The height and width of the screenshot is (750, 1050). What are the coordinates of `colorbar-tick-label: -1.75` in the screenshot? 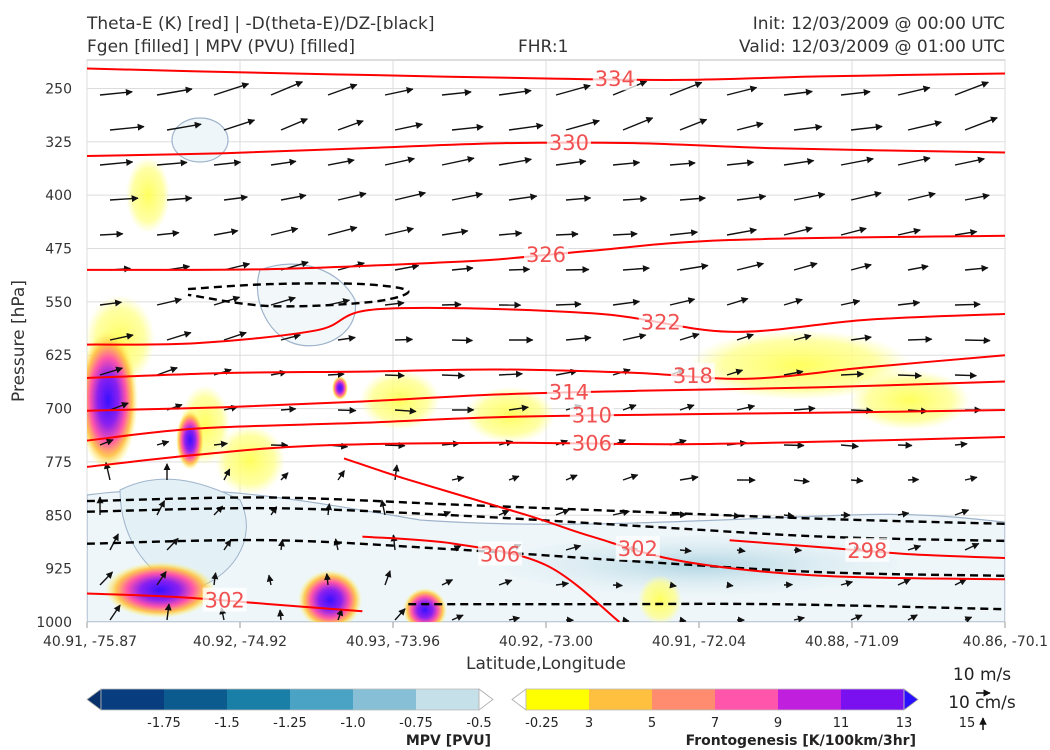 It's located at (164, 723).